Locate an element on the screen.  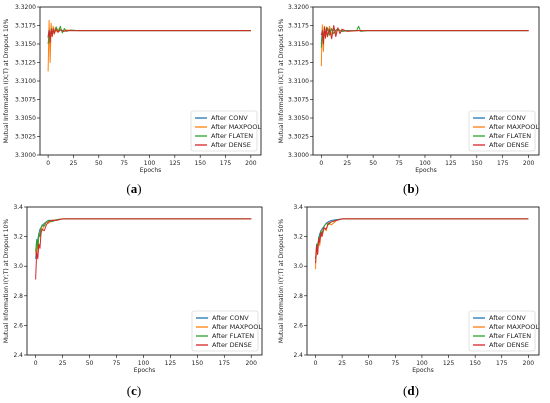
panel-caption: (a) is located at coordinates (133, 188).